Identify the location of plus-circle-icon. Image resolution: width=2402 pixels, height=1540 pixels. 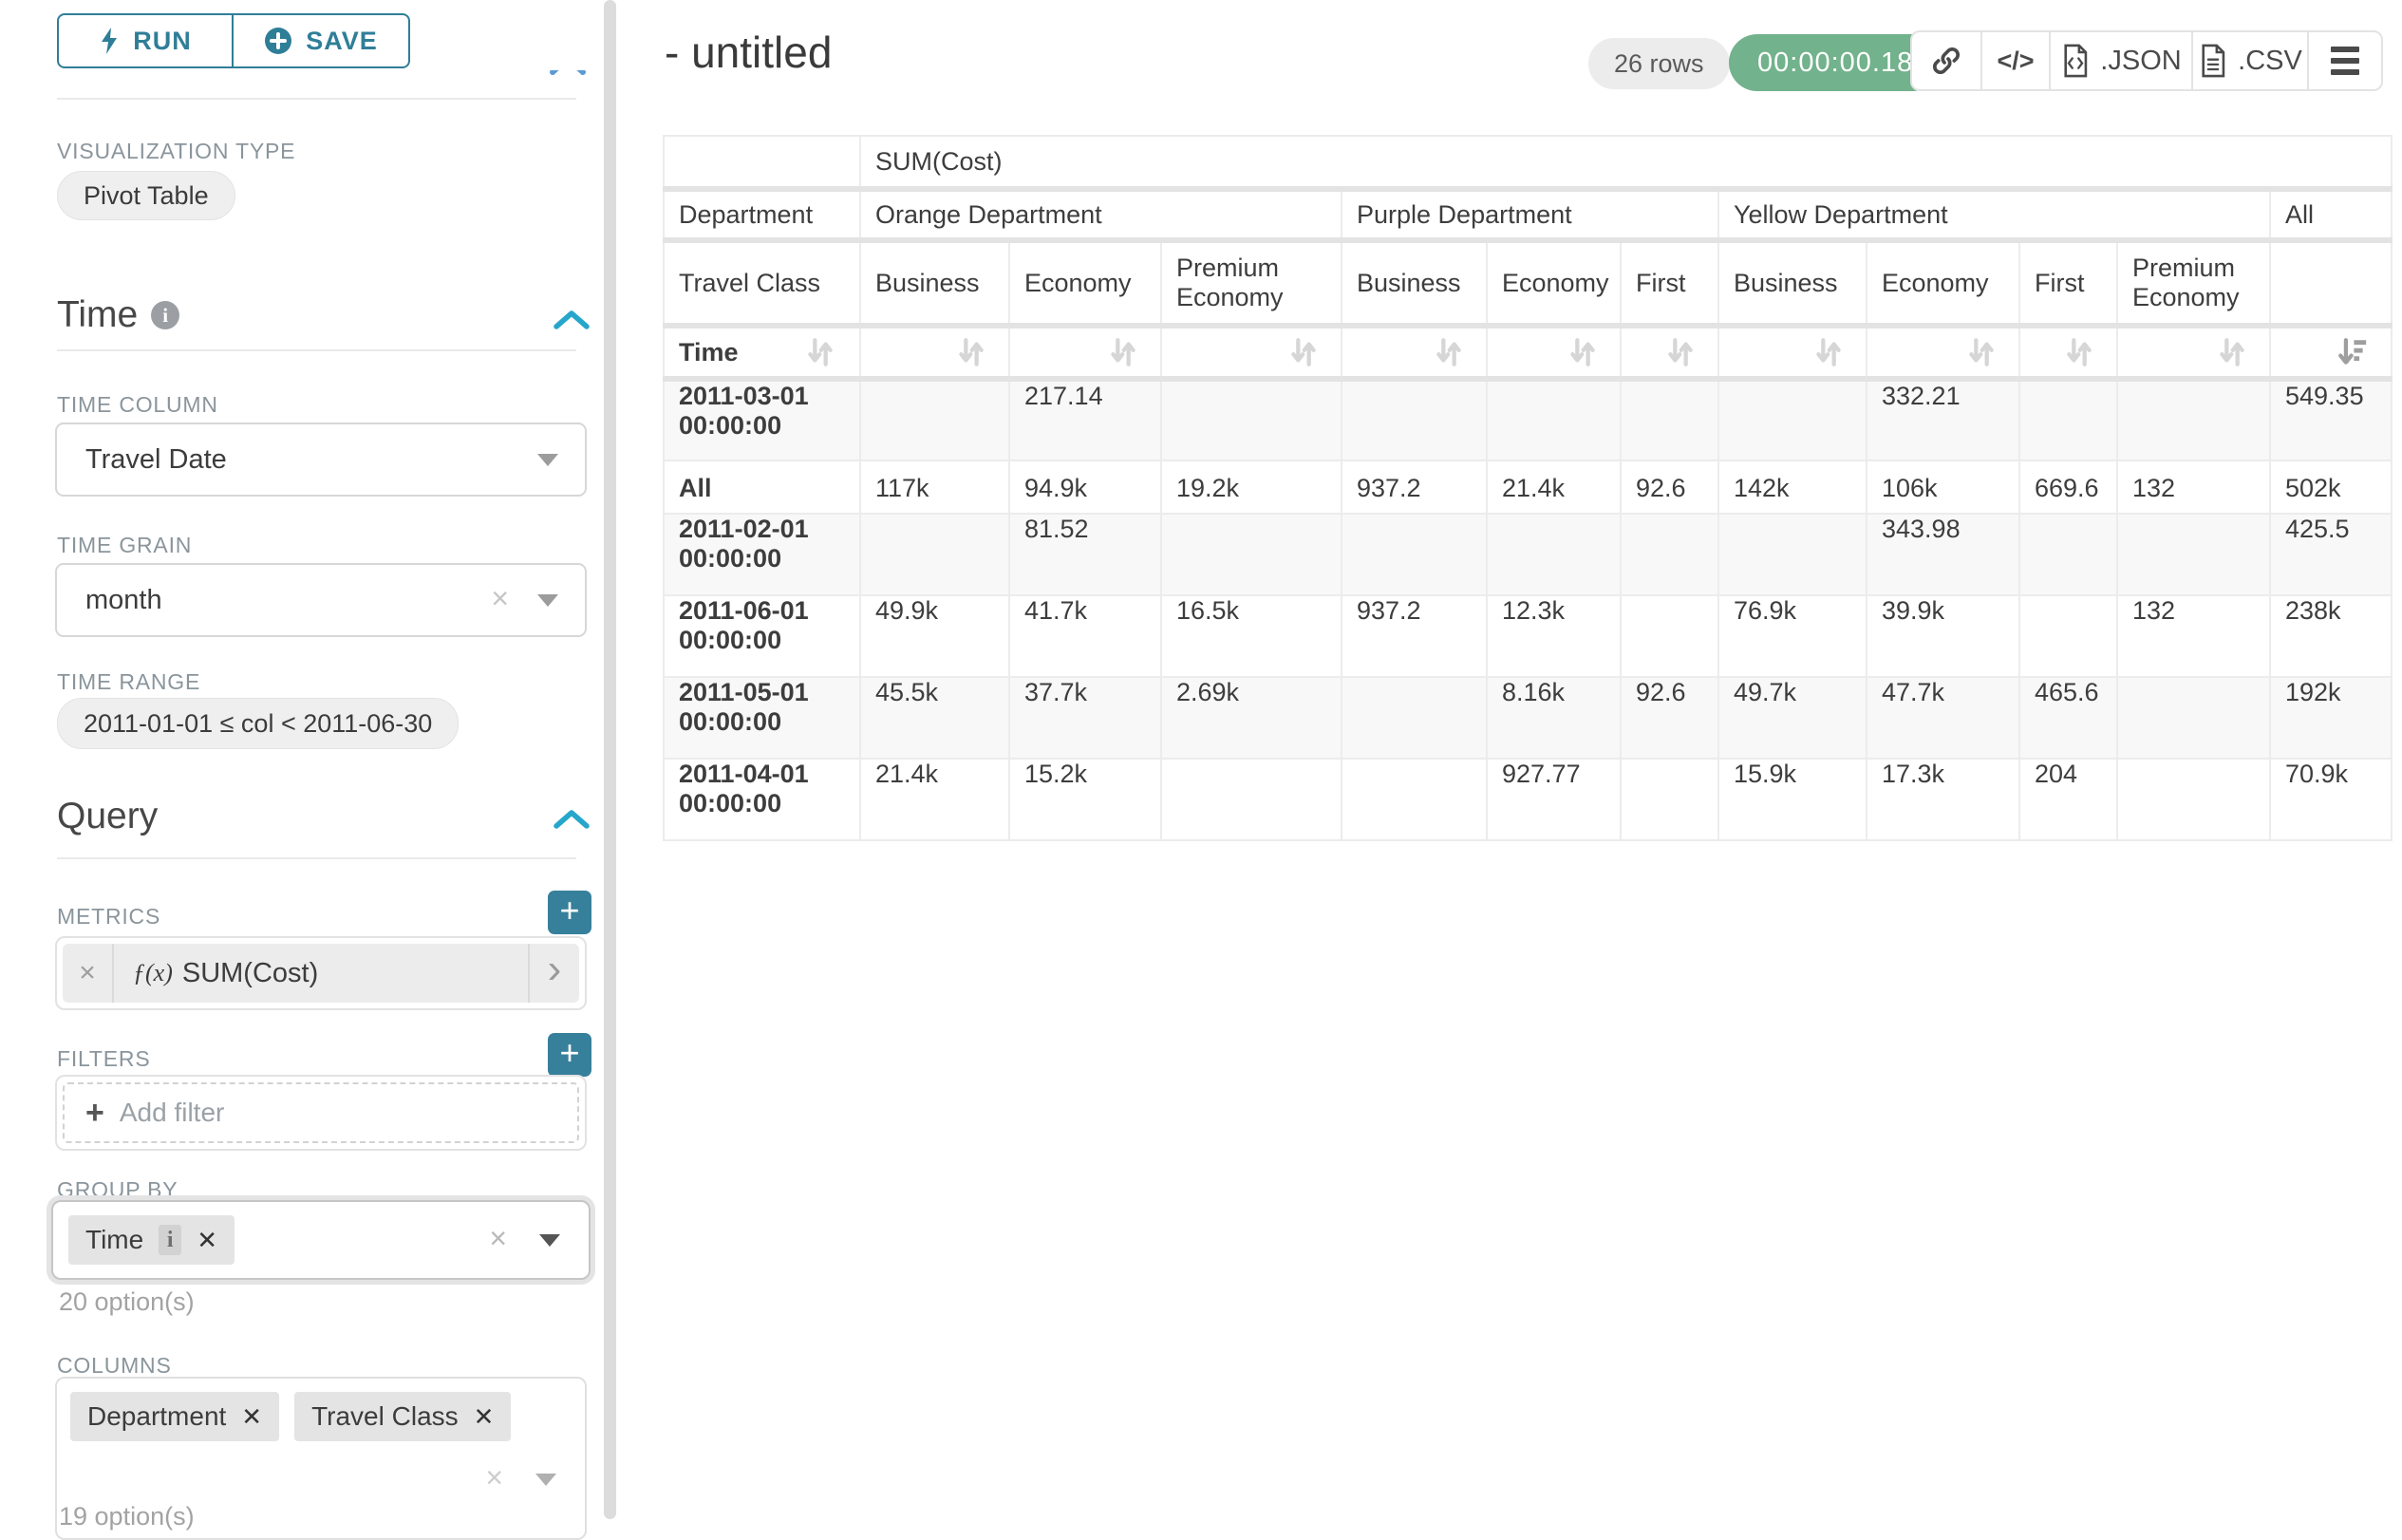
(278, 41).